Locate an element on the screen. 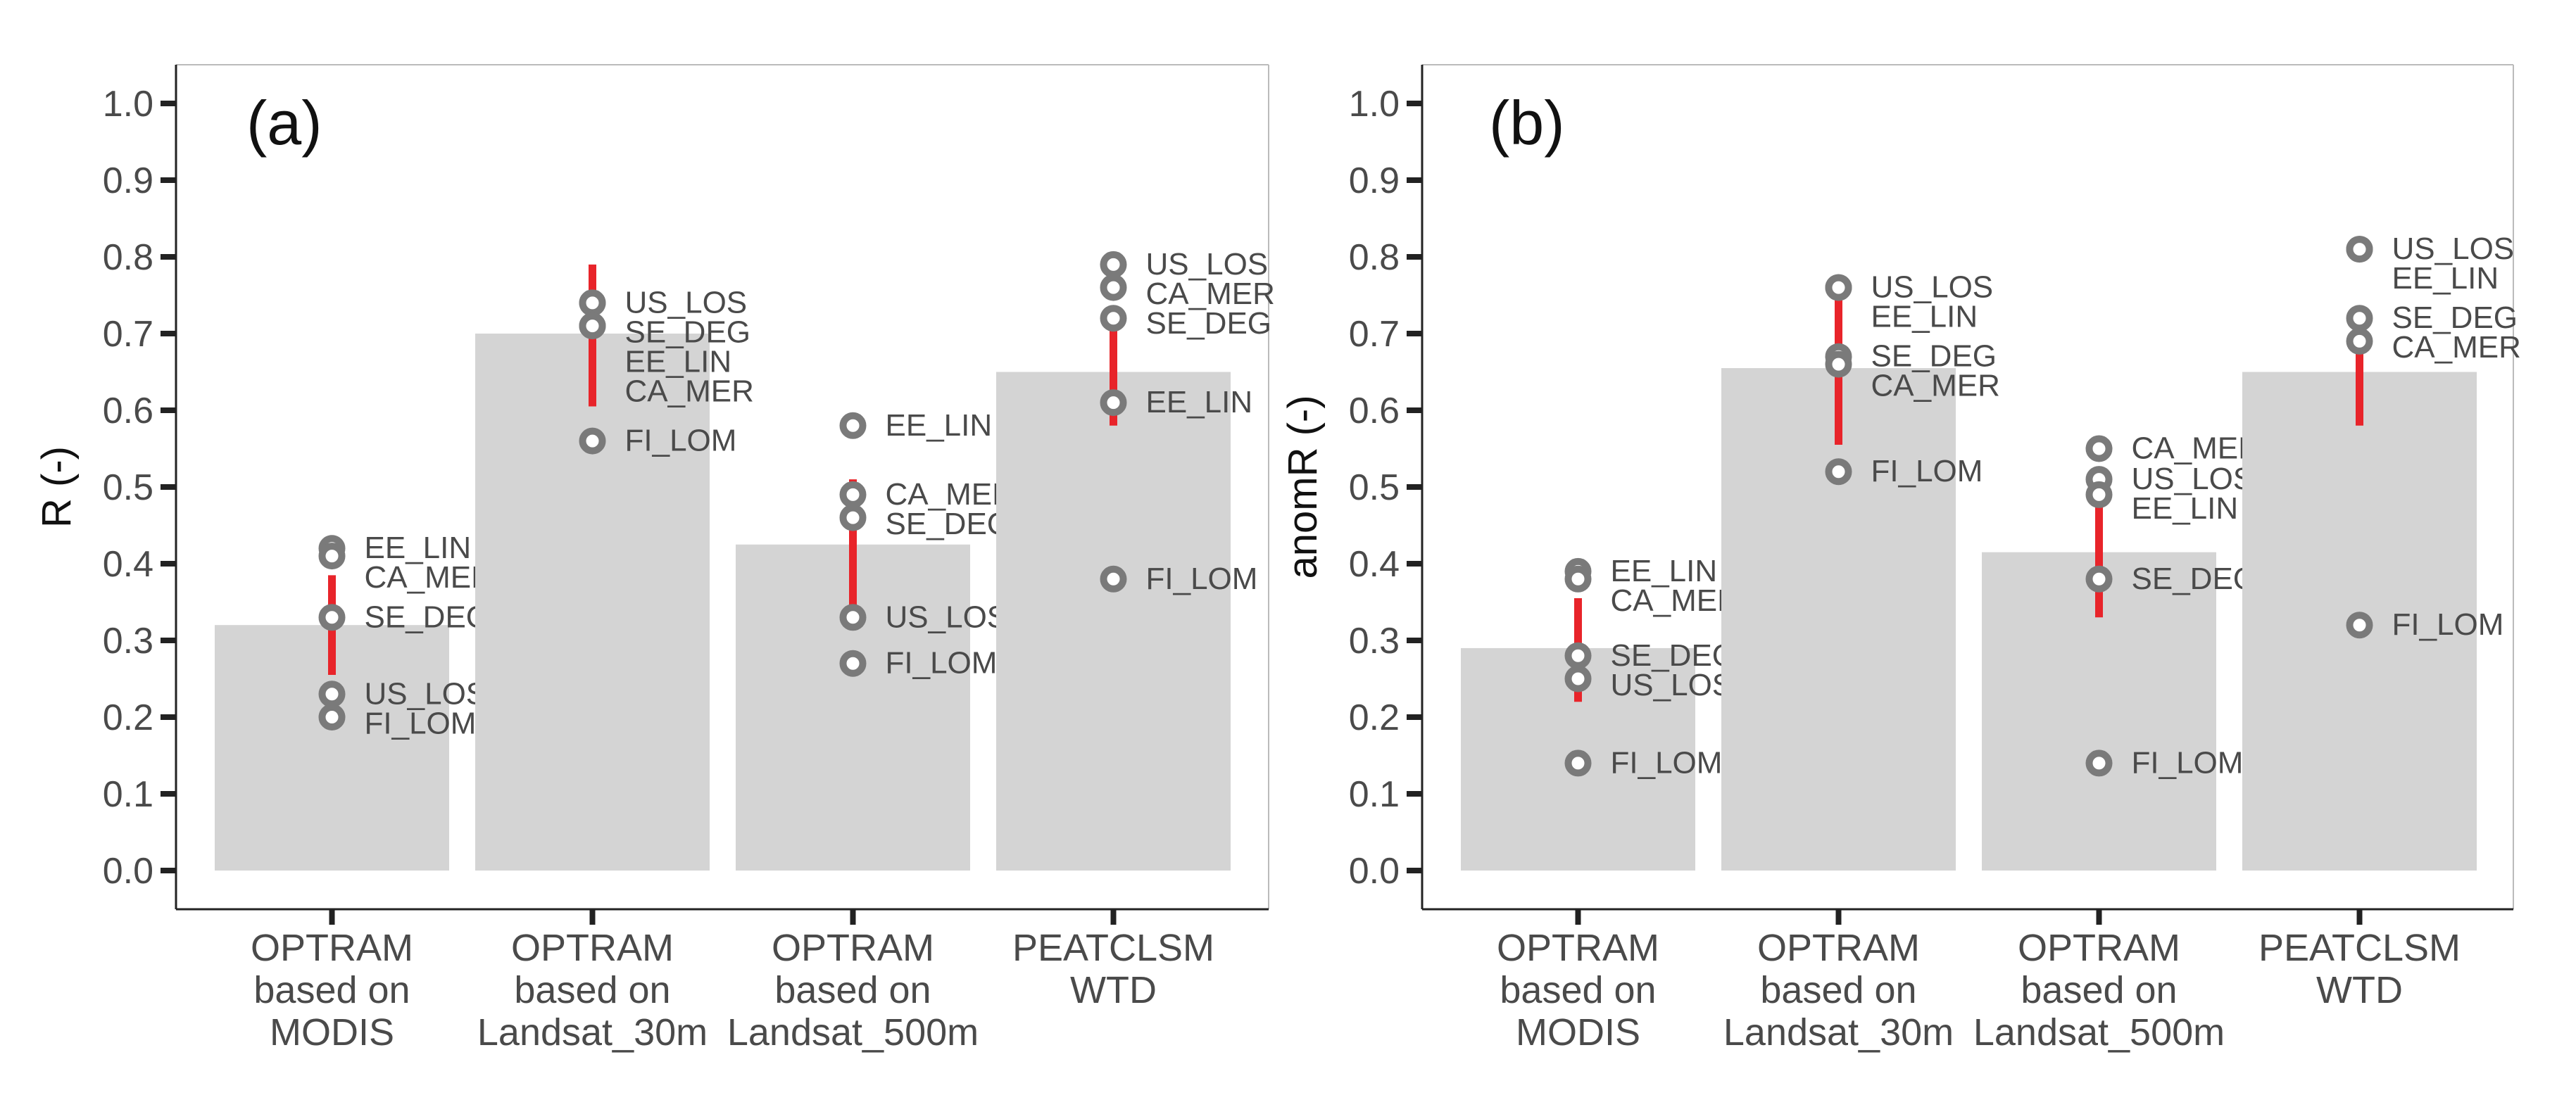  panel-label: (b) is located at coordinates (1527, 123).